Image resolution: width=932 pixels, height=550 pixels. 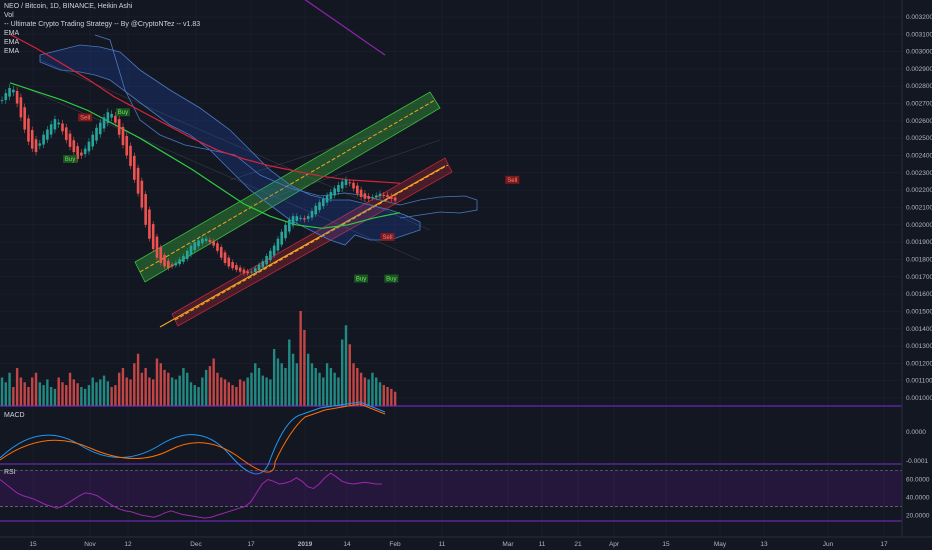 What do you see at coordinates (918, 479) in the screenshot?
I see `rsi-tick-label: 60.0000` at bounding box center [918, 479].